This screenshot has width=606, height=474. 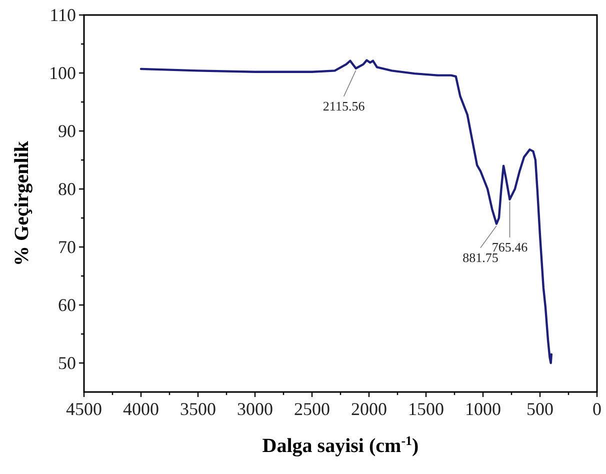 What do you see at coordinates (198, 409) in the screenshot?
I see `x-tick-label: 3500` at bounding box center [198, 409].